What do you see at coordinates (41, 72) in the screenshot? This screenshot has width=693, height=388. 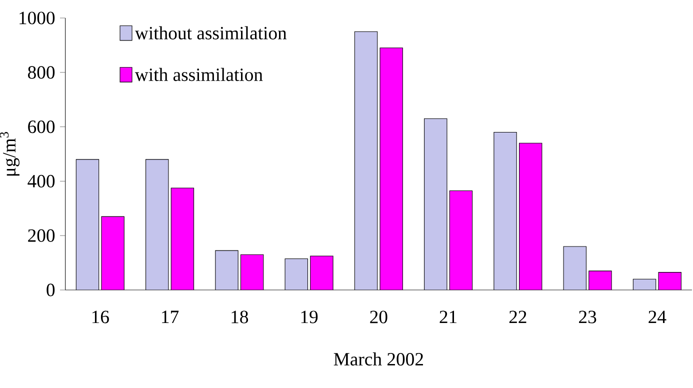 I see `y-tick-label: 800` at bounding box center [41, 72].